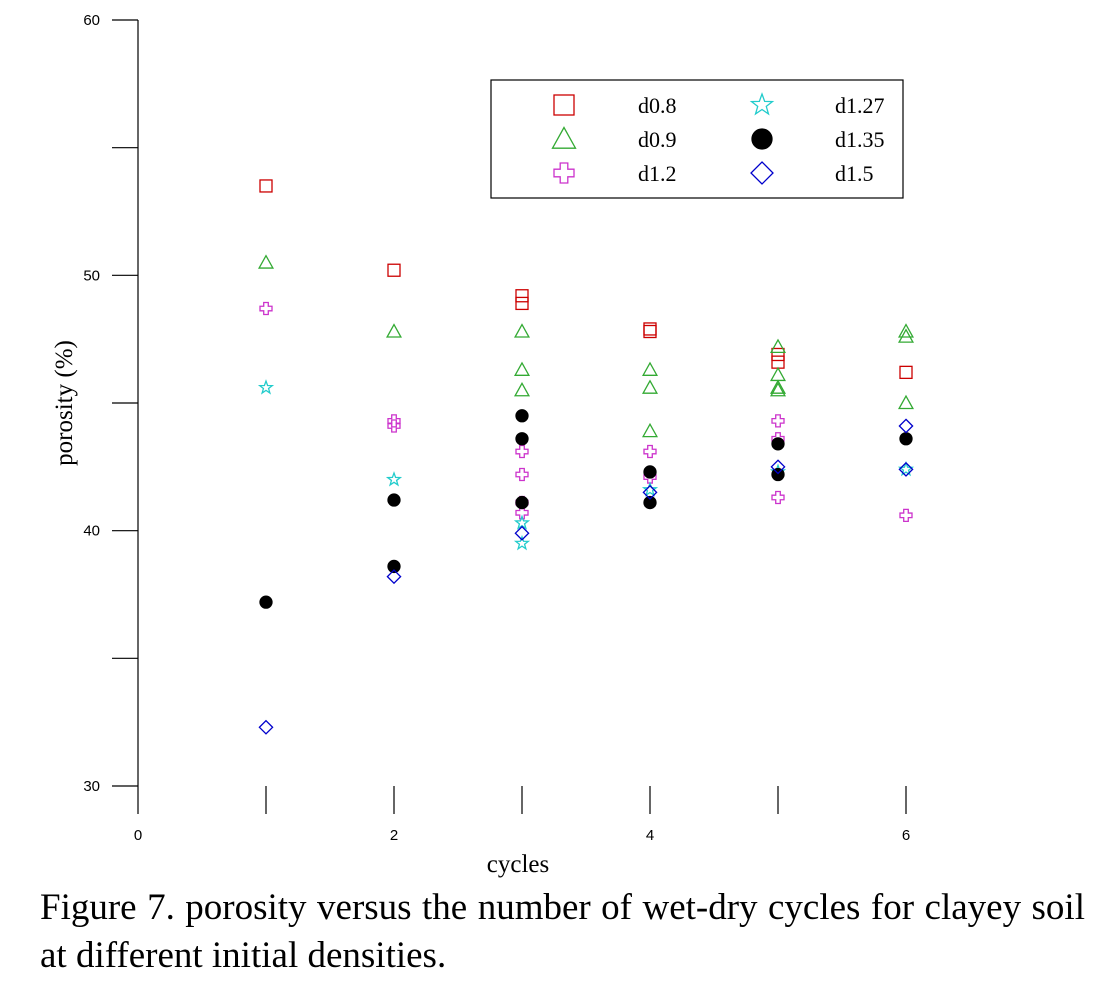 The image size is (1097, 998). What do you see at coordinates (657, 173) in the screenshot?
I see `legend-label: d1.2` at bounding box center [657, 173].